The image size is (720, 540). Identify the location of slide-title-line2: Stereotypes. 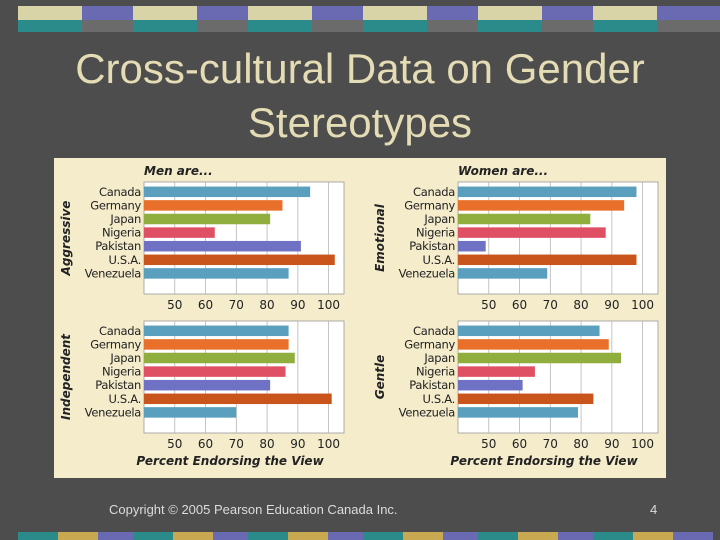
(360, 122).